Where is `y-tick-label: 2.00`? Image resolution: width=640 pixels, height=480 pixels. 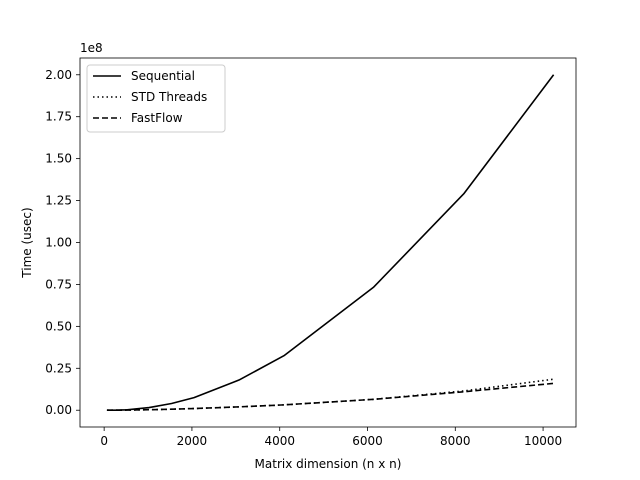 y-tick-label: 2.00 is located at coordinates (58, 75).